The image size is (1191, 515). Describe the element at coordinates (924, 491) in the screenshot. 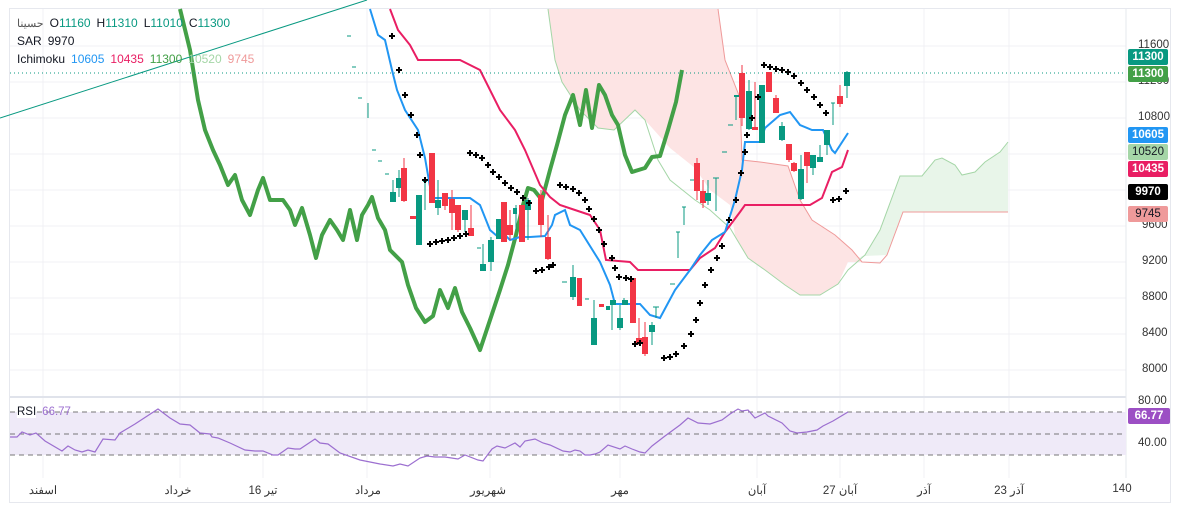

I see `time-label: آذر` at that location.